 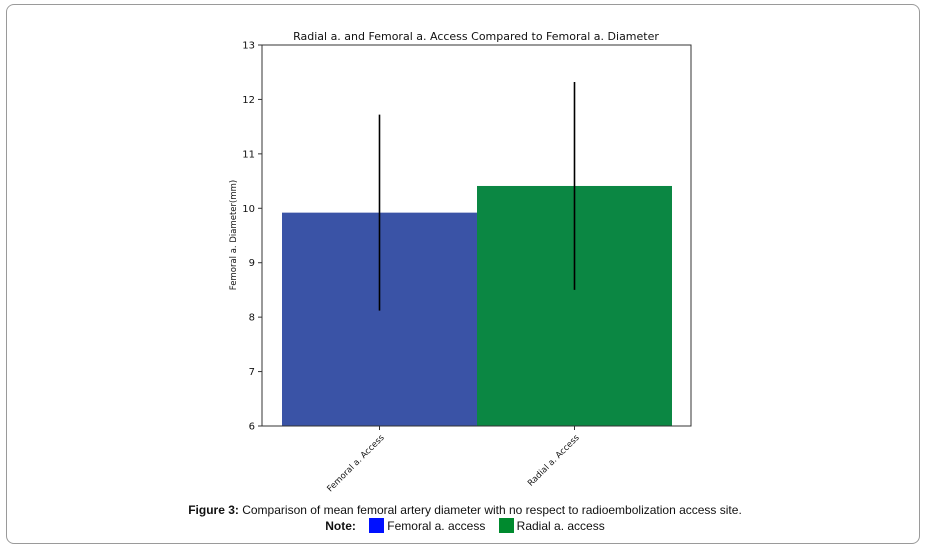 I want to click on y-tick-label-10: 10, so click(x=248, y=209).